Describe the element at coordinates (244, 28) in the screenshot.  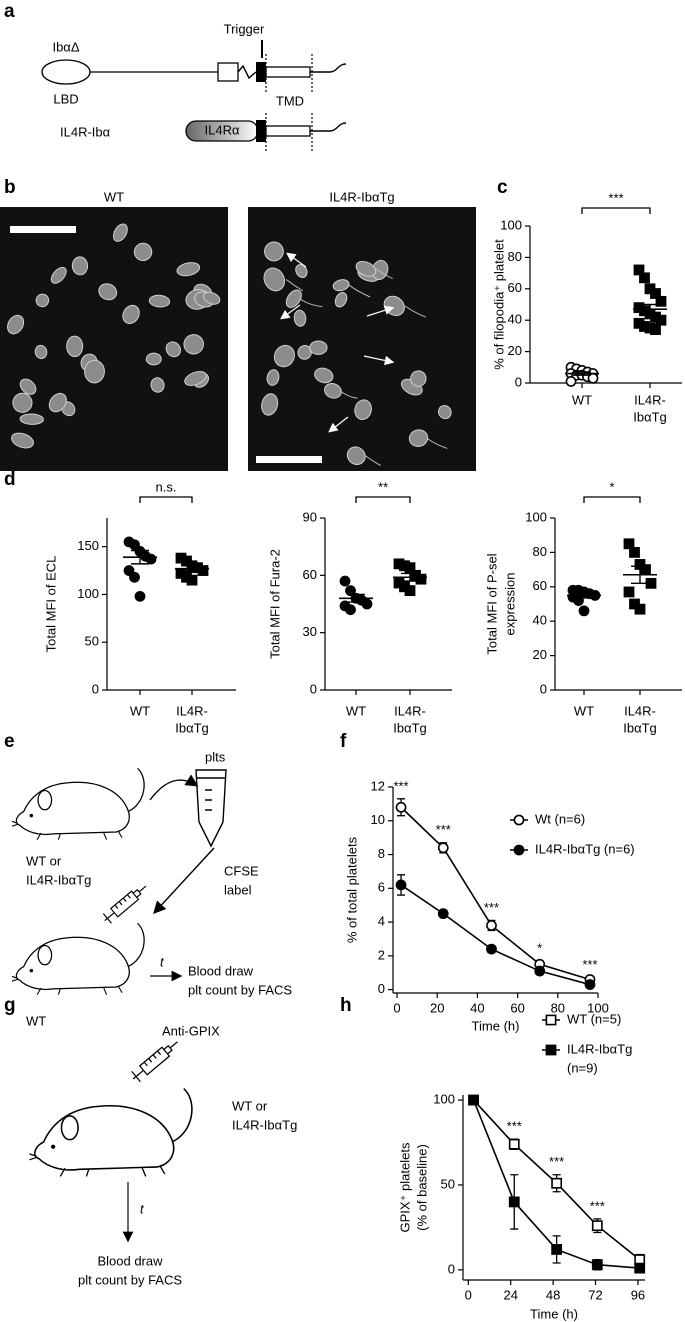
I see `domain-label: Trigger` at that location.